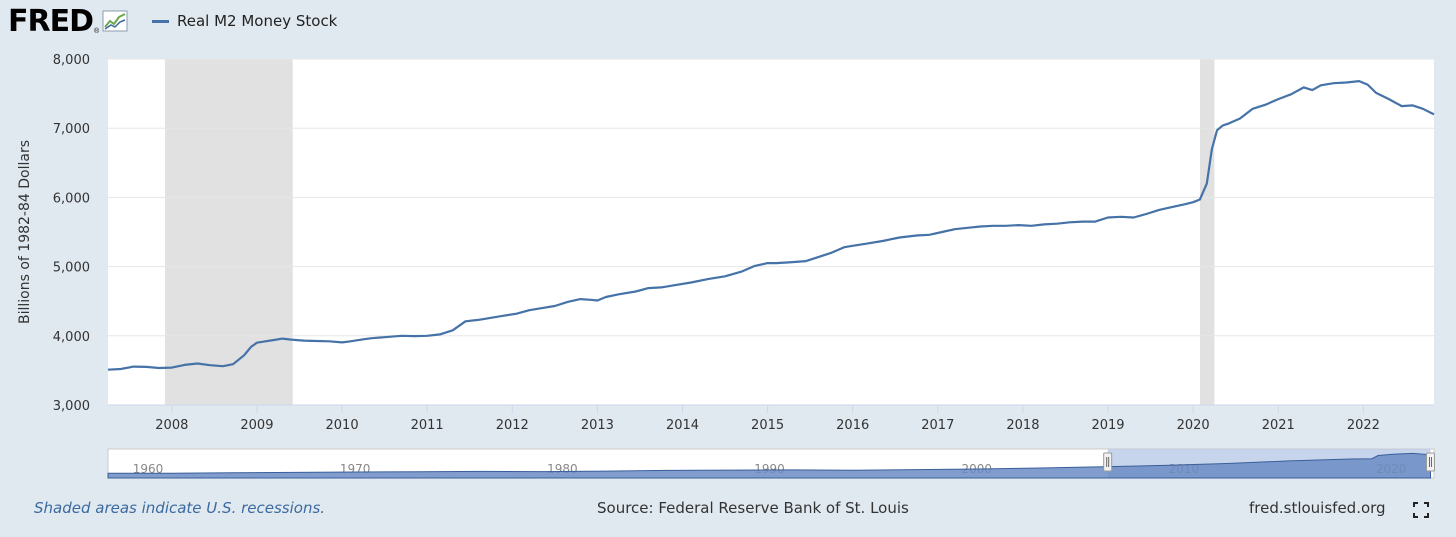 The width and height of the screenshot is (1456, 537). I want to click on recession-note: Shaded areas indicate U.S. recessions., so click(180, 508).